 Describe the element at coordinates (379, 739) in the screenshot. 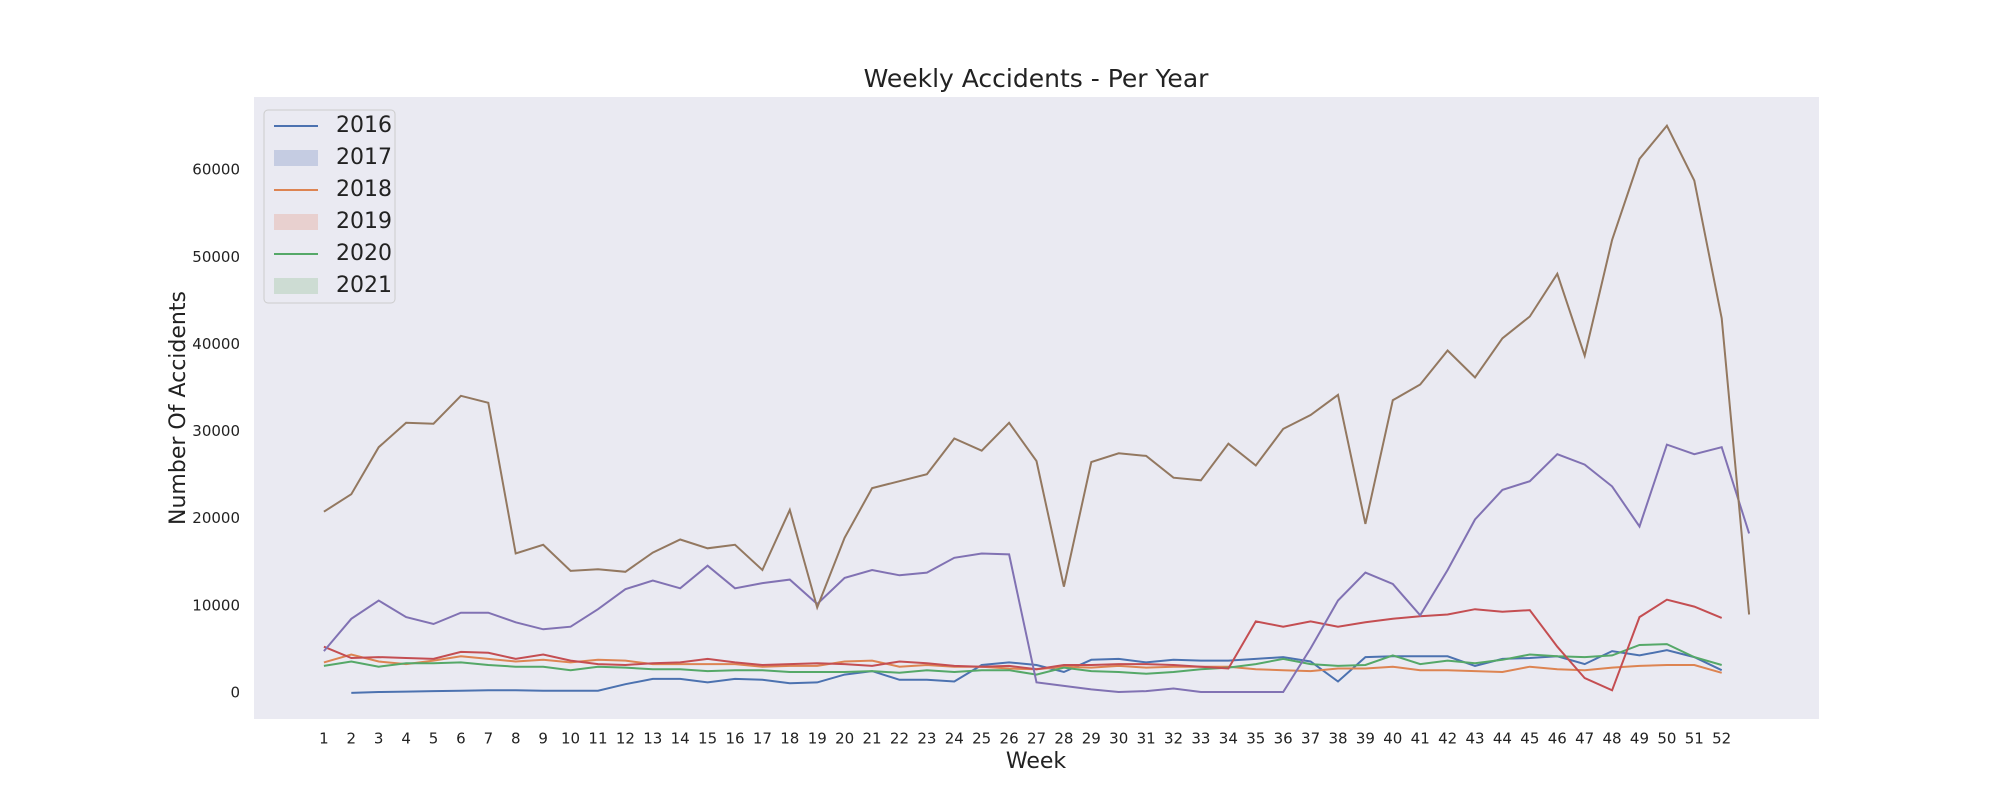

I see `x-tick-label: 3` at that location.